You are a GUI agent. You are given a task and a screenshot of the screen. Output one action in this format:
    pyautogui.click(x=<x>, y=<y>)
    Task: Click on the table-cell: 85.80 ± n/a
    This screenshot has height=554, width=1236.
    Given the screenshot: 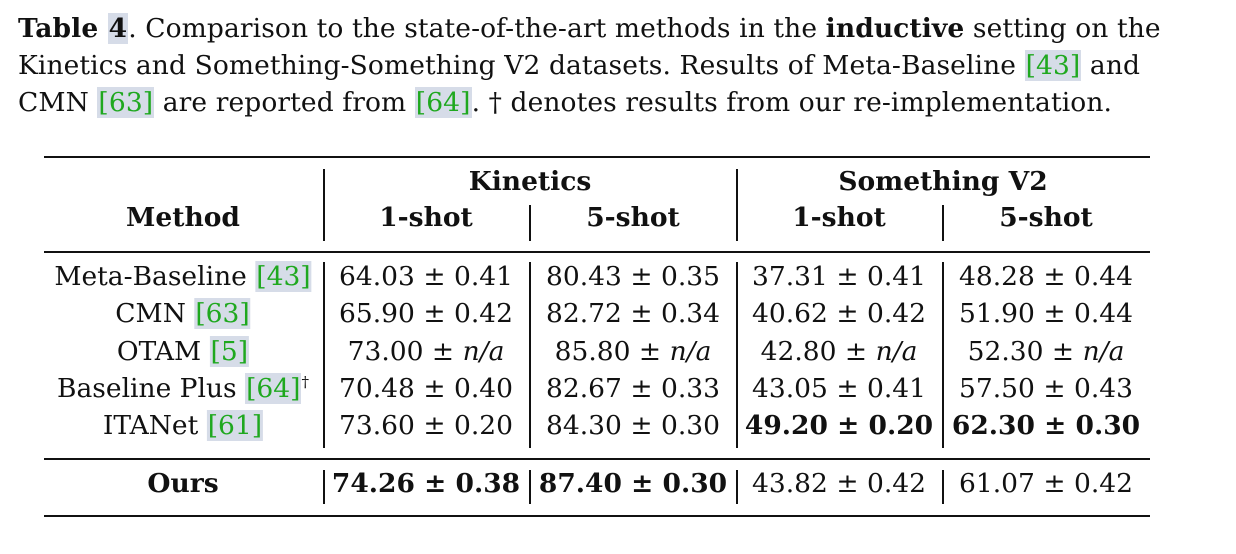 What is the action you would take?
    pyautogui.click(x=633, y=351)
    